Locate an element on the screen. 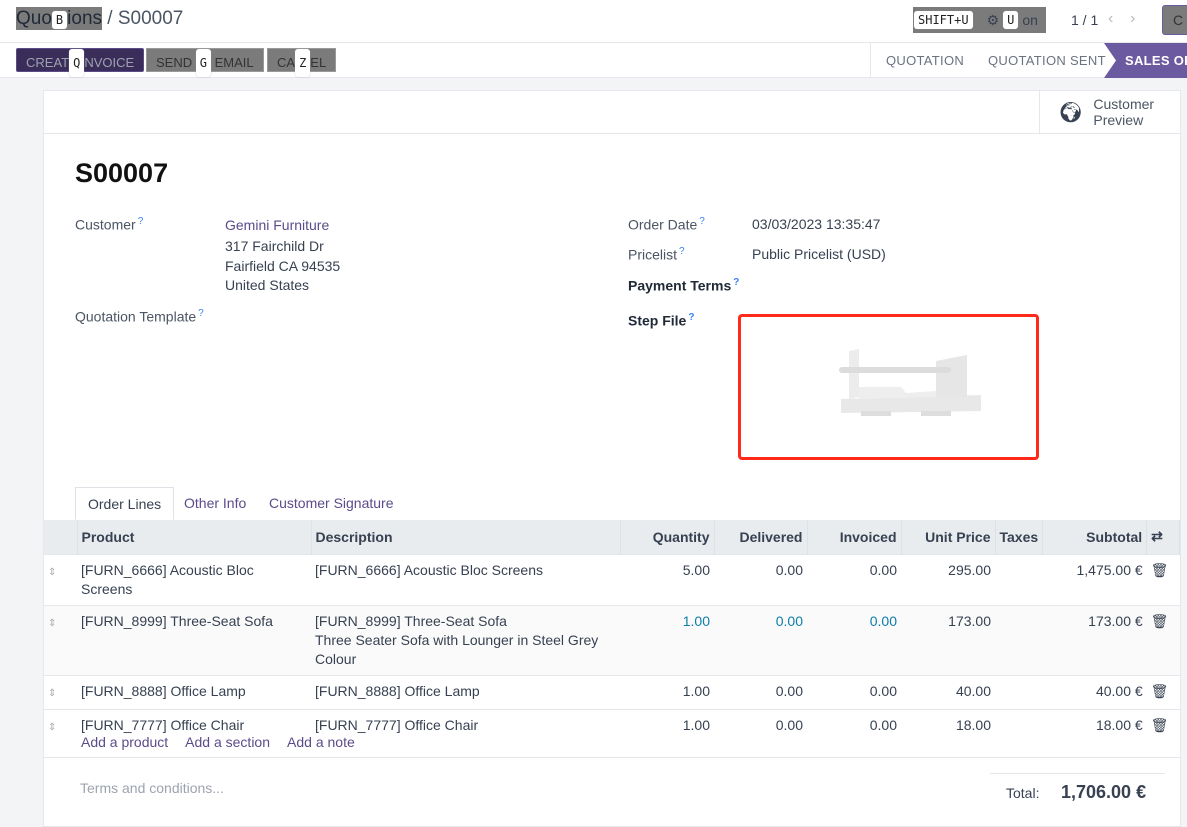 The image size is (1187, 827). chevron-right-icon: › is located at coordinates (1133, 18).